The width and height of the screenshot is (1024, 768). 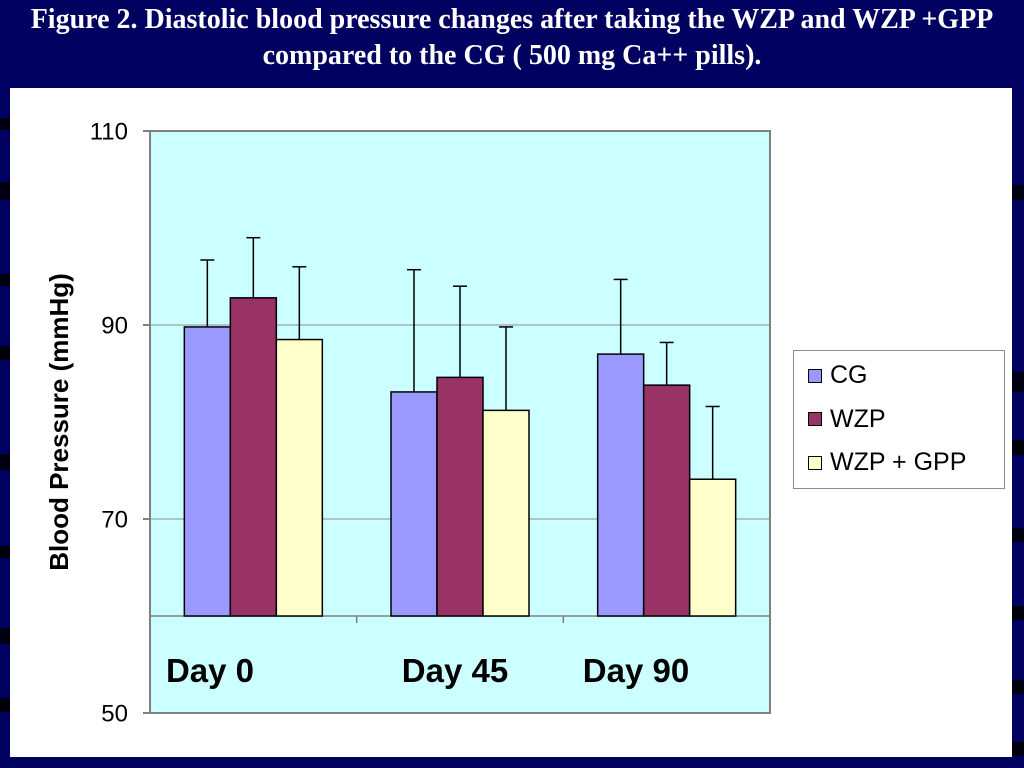 What do you see at coordinates (636, 670) in the screenshot?
I see `category-label-day-90: Day 90` at bounding box center [636, 670].